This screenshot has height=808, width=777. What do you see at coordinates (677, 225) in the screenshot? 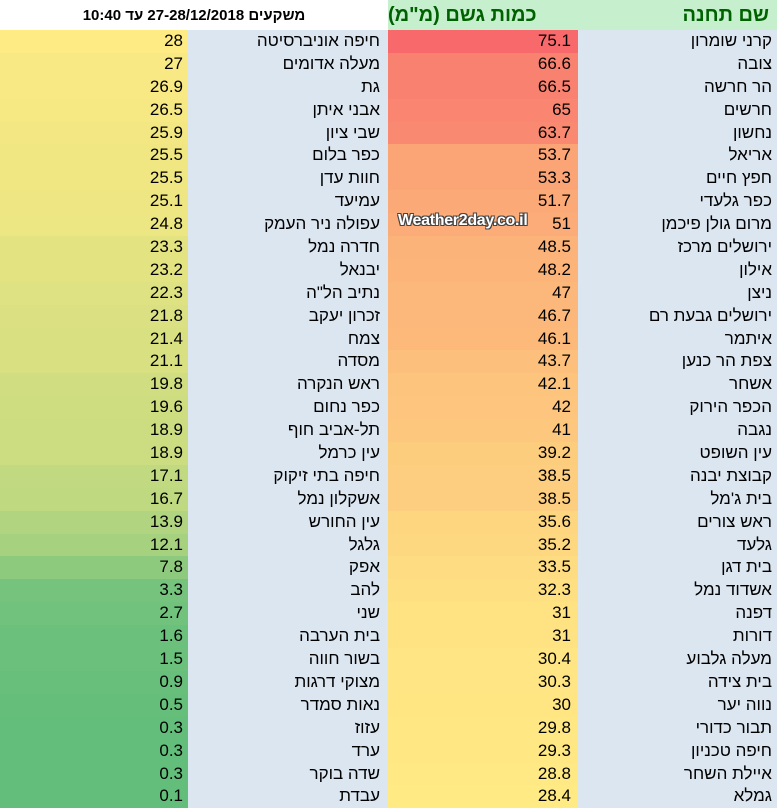
I see `right-station-name: מרום גולן פיכמן` at bounding box center [677, 225].